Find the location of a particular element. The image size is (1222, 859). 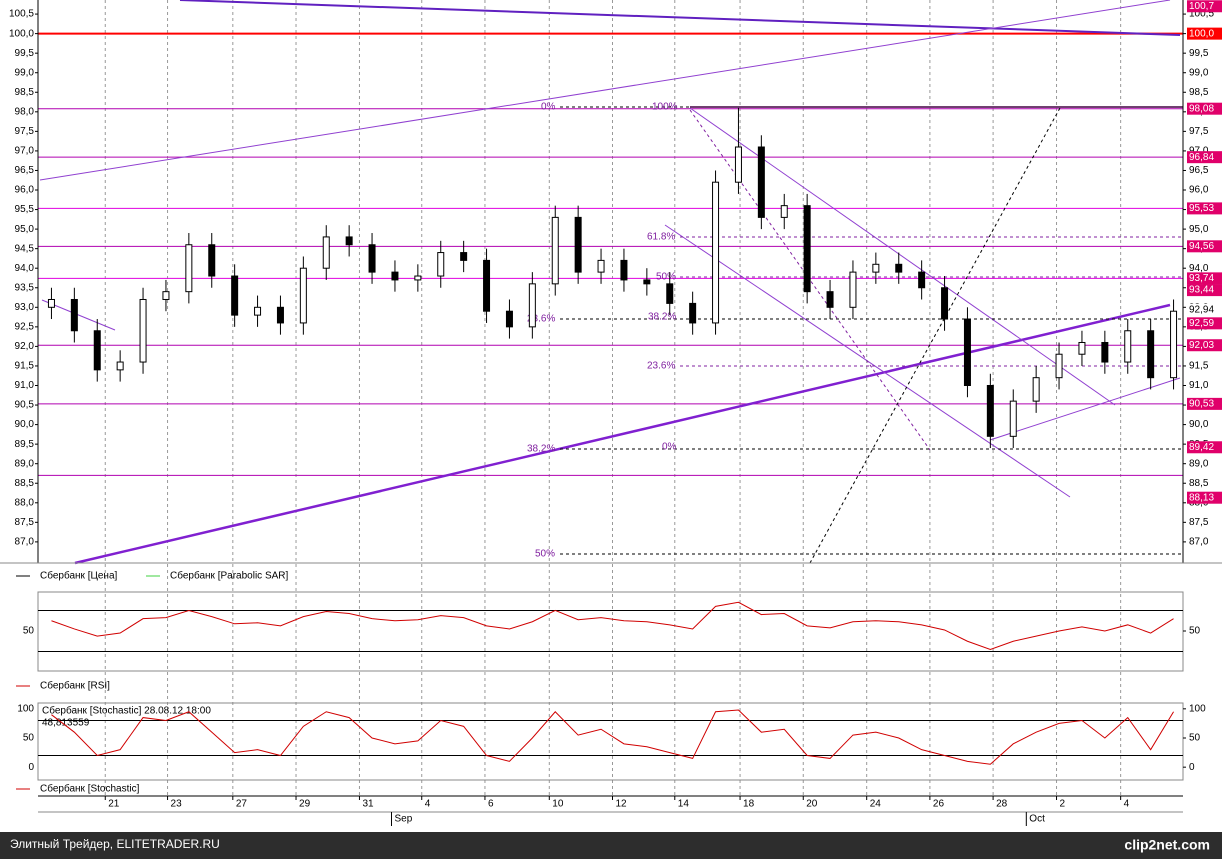

x-tick-label: 27 is located at coordinates (242, 804).